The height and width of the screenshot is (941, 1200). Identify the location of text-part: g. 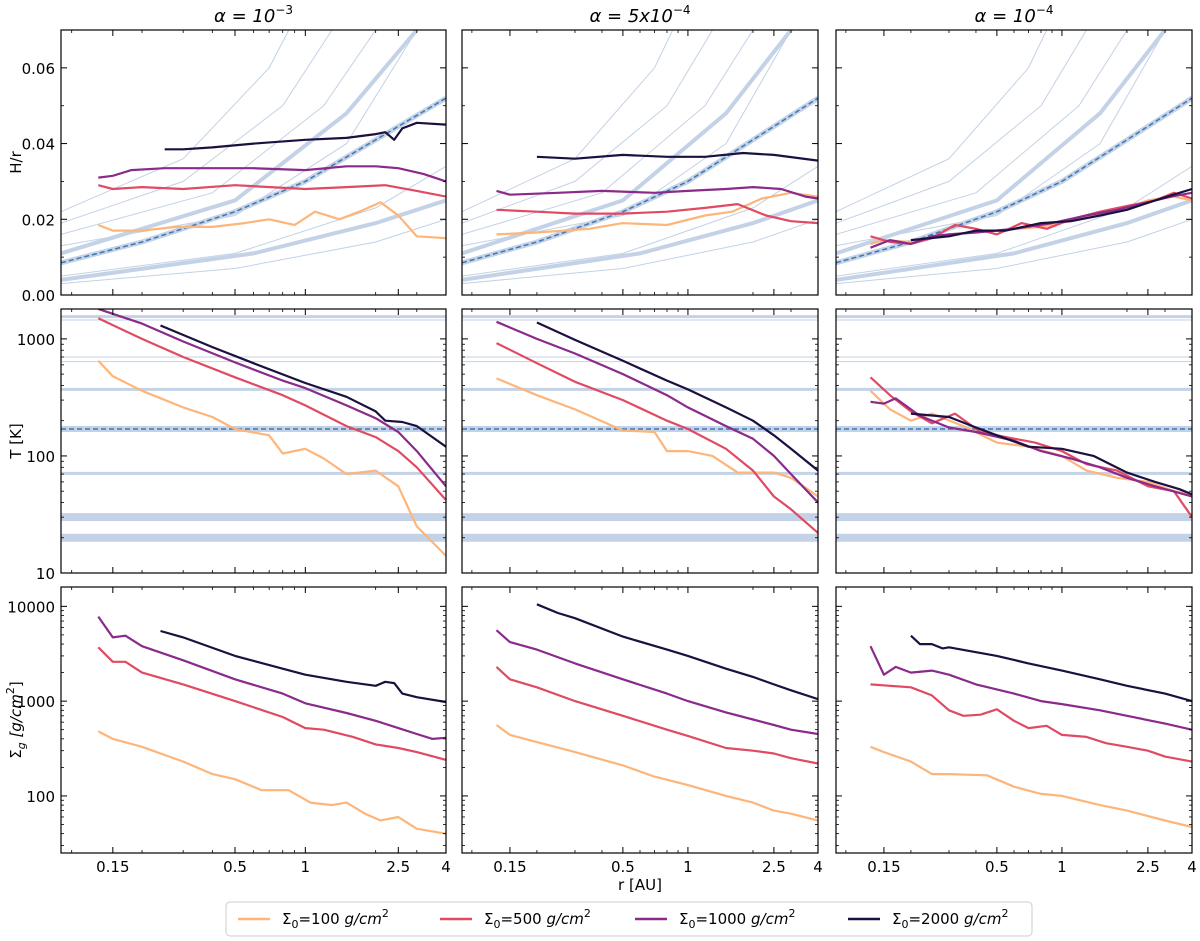
(21, 745).